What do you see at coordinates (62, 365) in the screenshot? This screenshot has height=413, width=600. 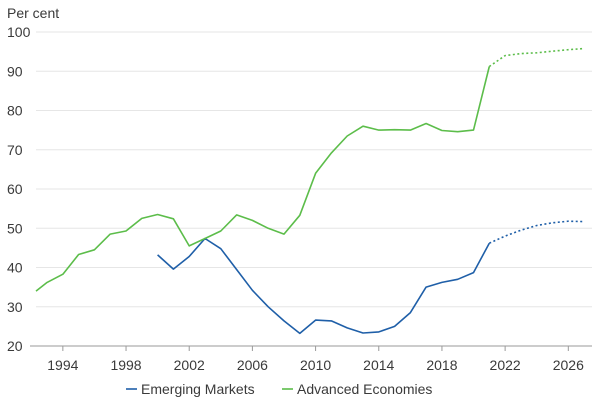 I see `x-tick-label: 1994` at bounding box center [62, 365].